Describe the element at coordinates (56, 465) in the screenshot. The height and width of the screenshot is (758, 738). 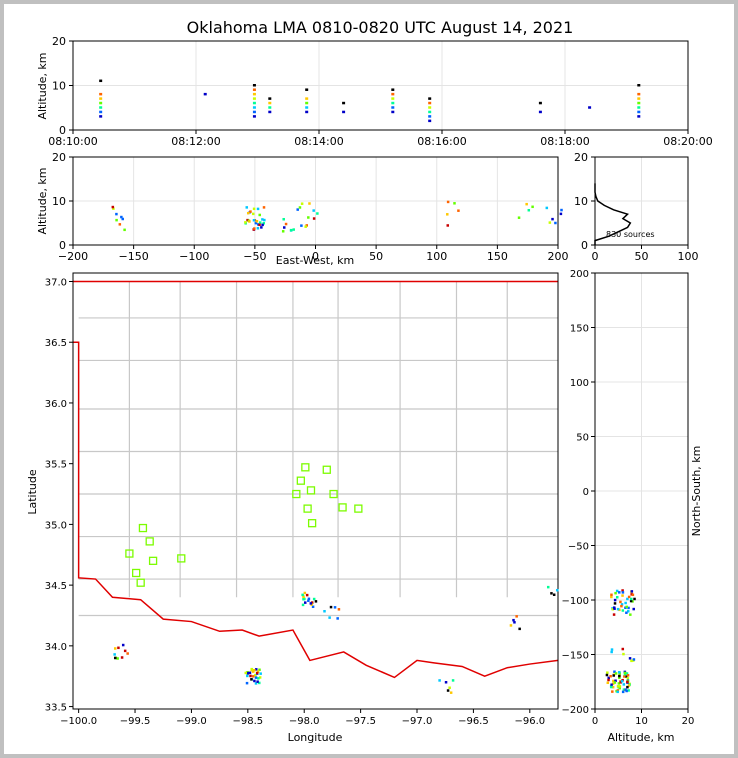
I see `y-tick-label: 35.5` at that location.